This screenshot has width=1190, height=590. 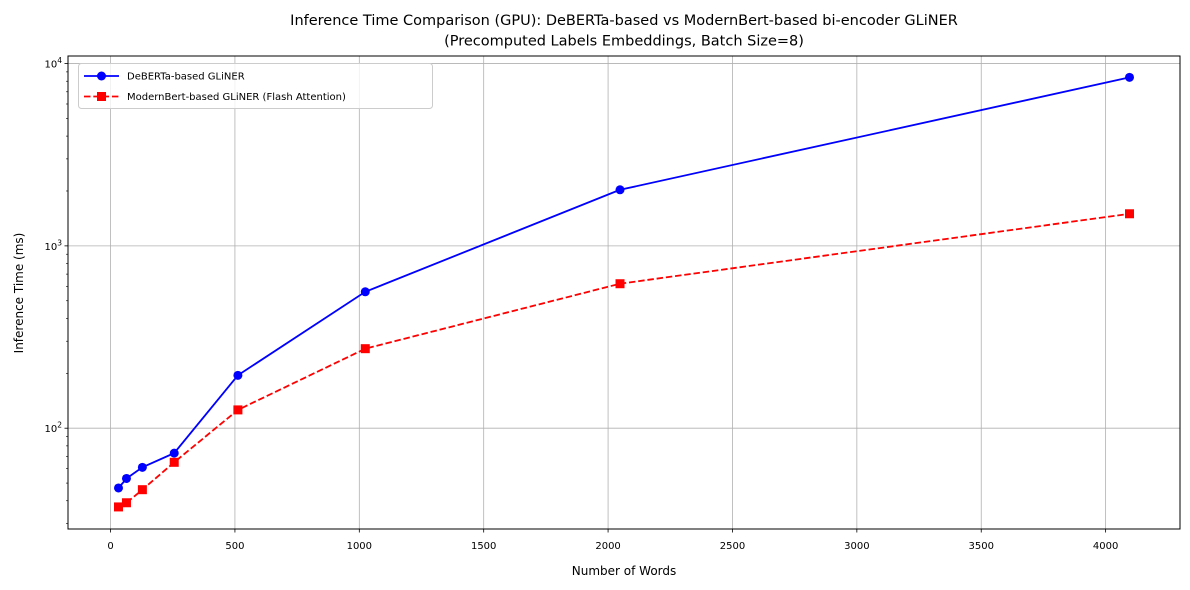 What do you see at coordinates (359, 546) in the screenshot?
I see `x-tick-label: 1000` at bounding box center [359, 546].